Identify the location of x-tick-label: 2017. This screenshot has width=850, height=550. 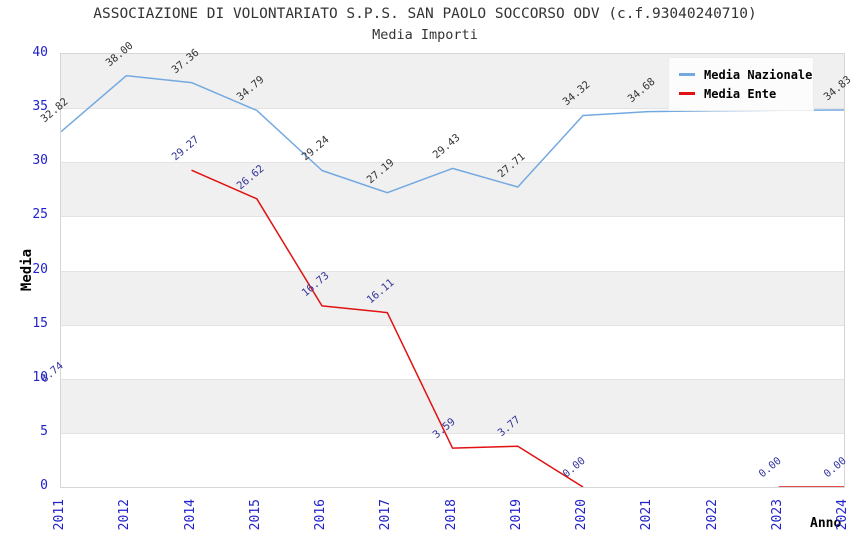
(386, 515).